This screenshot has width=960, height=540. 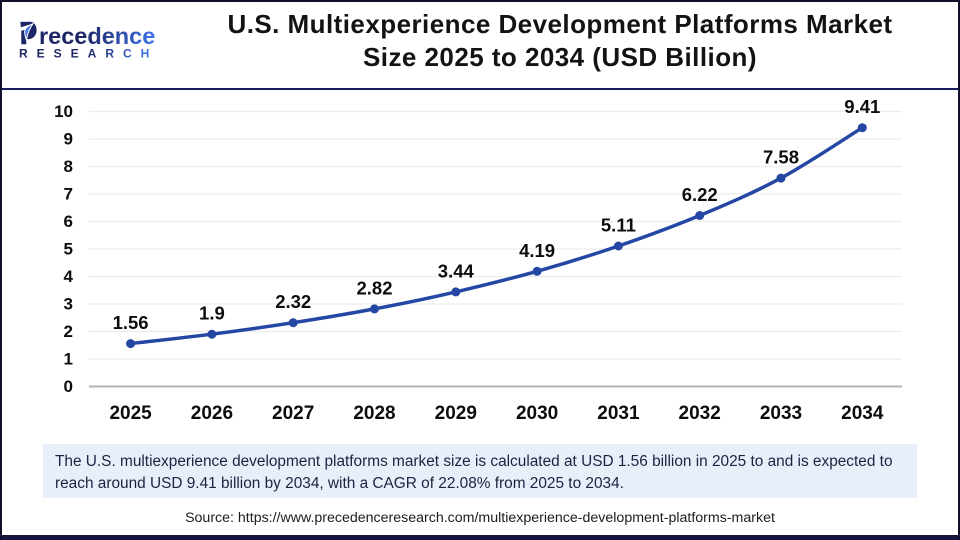 I want to click on svg-text: 2.82, so click(x=374, y=287).